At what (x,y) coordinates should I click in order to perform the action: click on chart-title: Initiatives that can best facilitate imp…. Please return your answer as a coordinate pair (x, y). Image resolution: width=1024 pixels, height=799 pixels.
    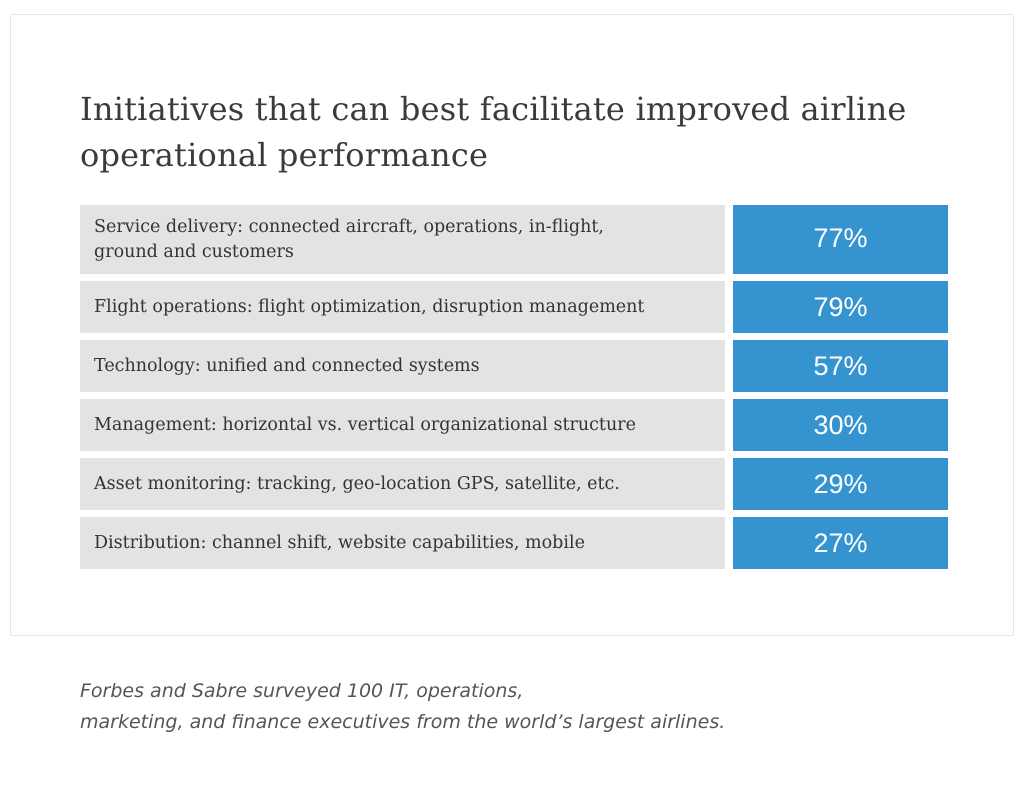
    Looking at the image, I should click on (493, 132).